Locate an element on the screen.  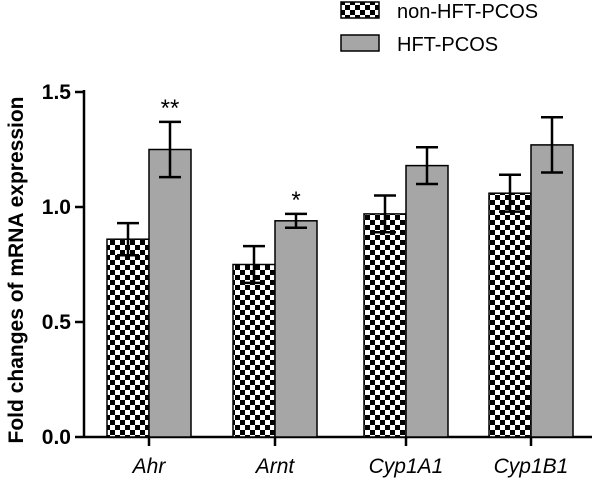
x-tick-label: Cyp1A1 is located at coordinates (406, 466).